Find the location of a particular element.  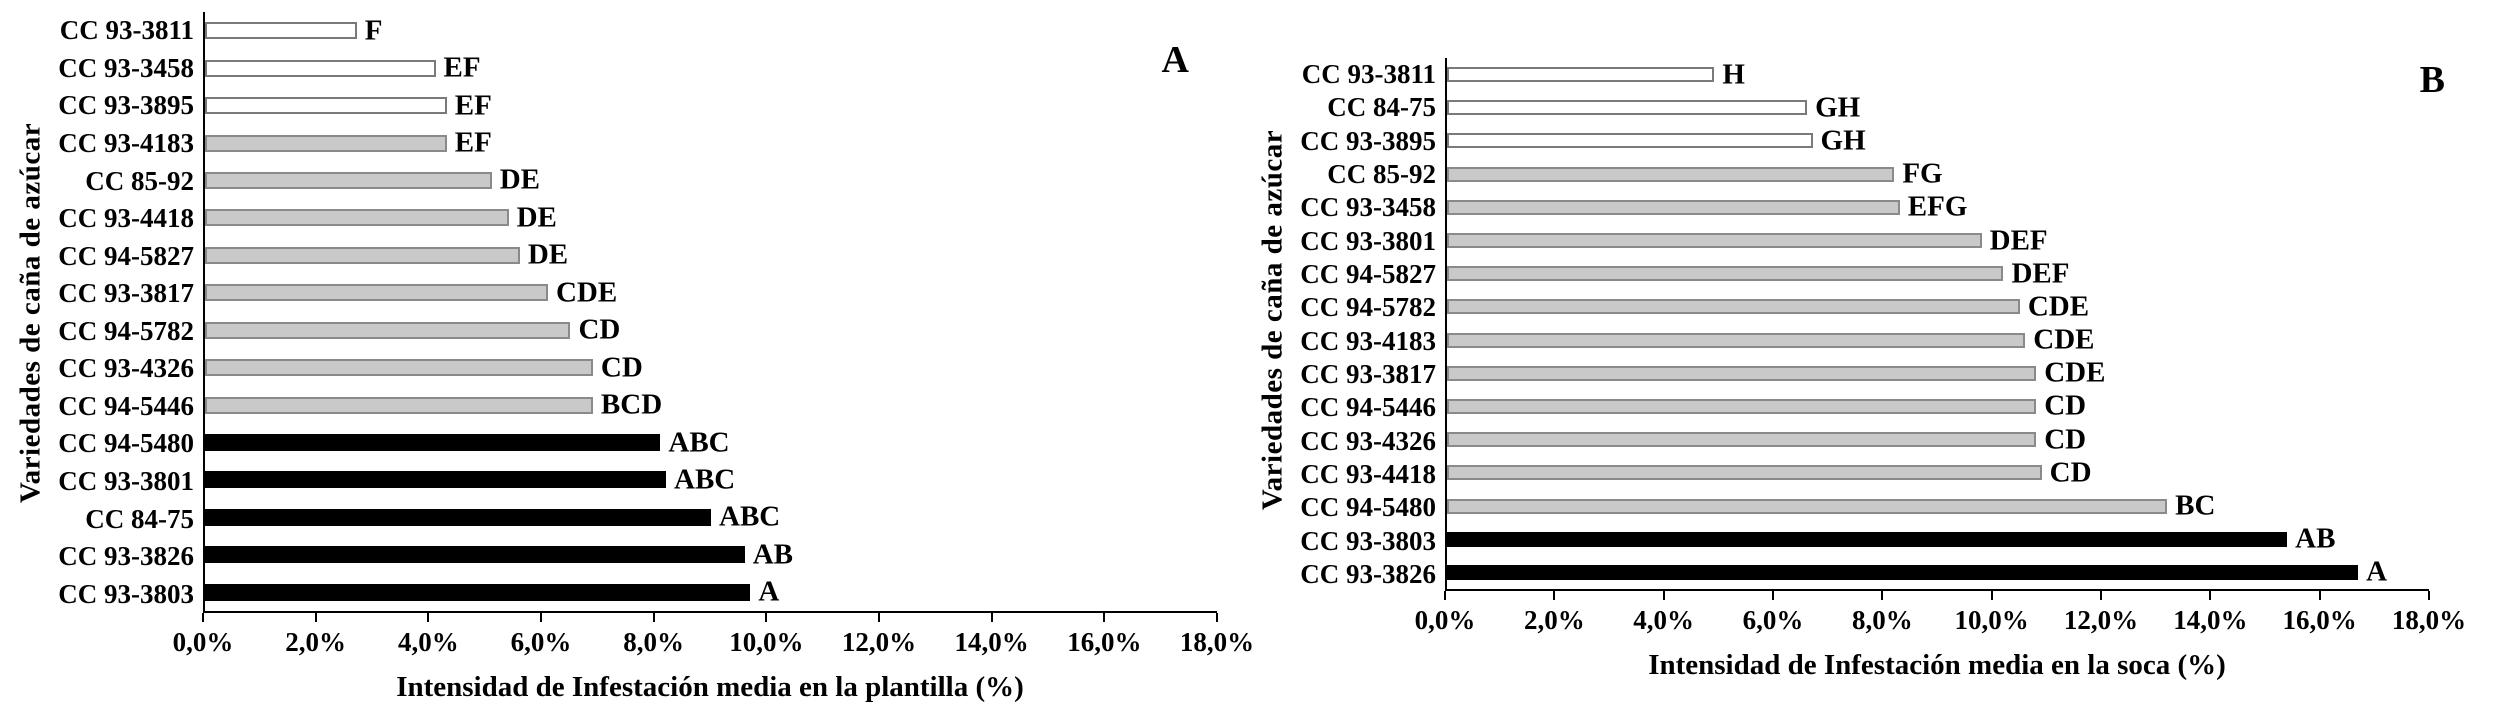

bar-row: EF is located at coordinates (711, 105).